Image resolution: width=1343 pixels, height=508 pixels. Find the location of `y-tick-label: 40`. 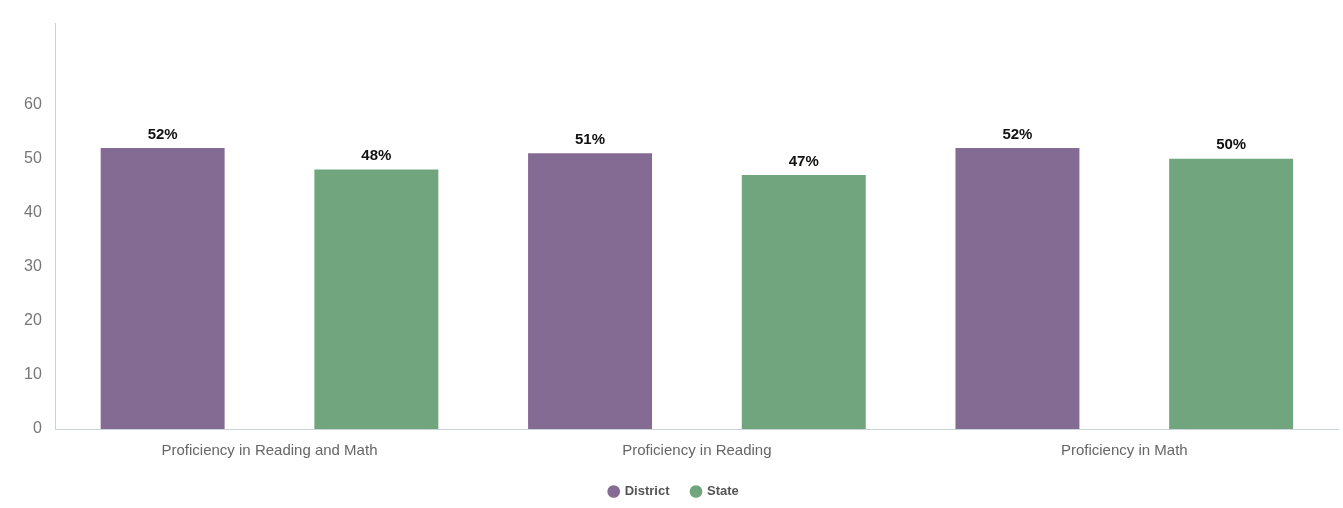

y-tick-label: 40 is located at coordinates (33, 212).